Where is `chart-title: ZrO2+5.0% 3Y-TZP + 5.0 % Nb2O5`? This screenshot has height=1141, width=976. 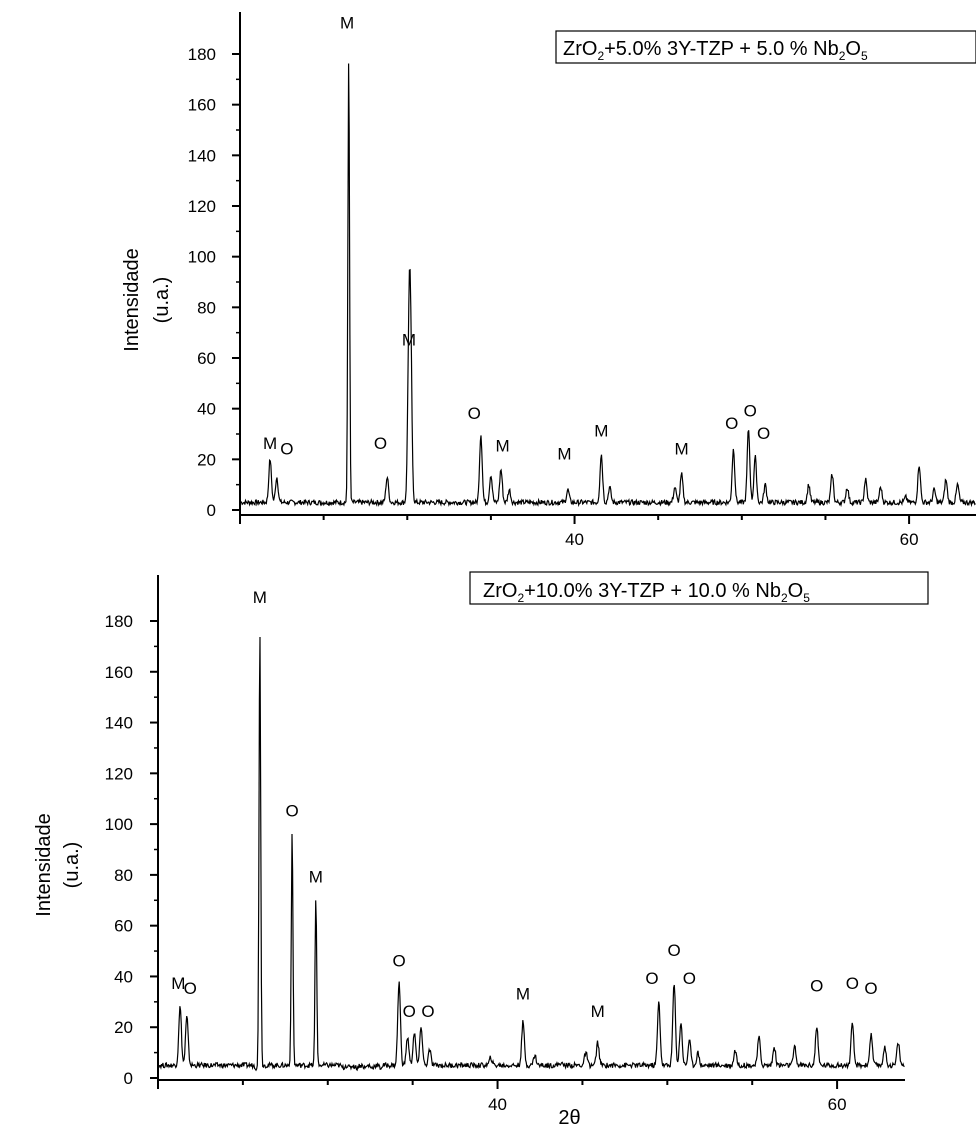 chart-title: ZrO2+5.0% 3Y-TZP + 5.0 % Nb2O5 is located at coordinates (715, 50).